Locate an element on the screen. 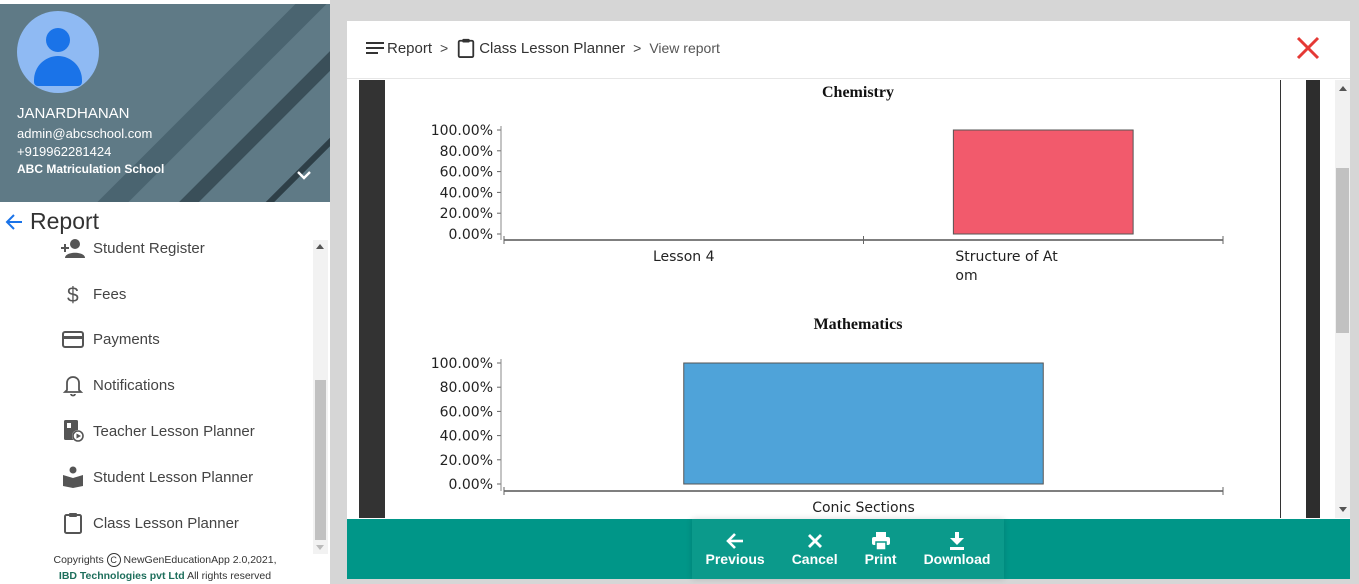 This screenshot has width=1359, height=584. sidebar-item-label: Student Lesson Planner is located at coordinates (173, 477).